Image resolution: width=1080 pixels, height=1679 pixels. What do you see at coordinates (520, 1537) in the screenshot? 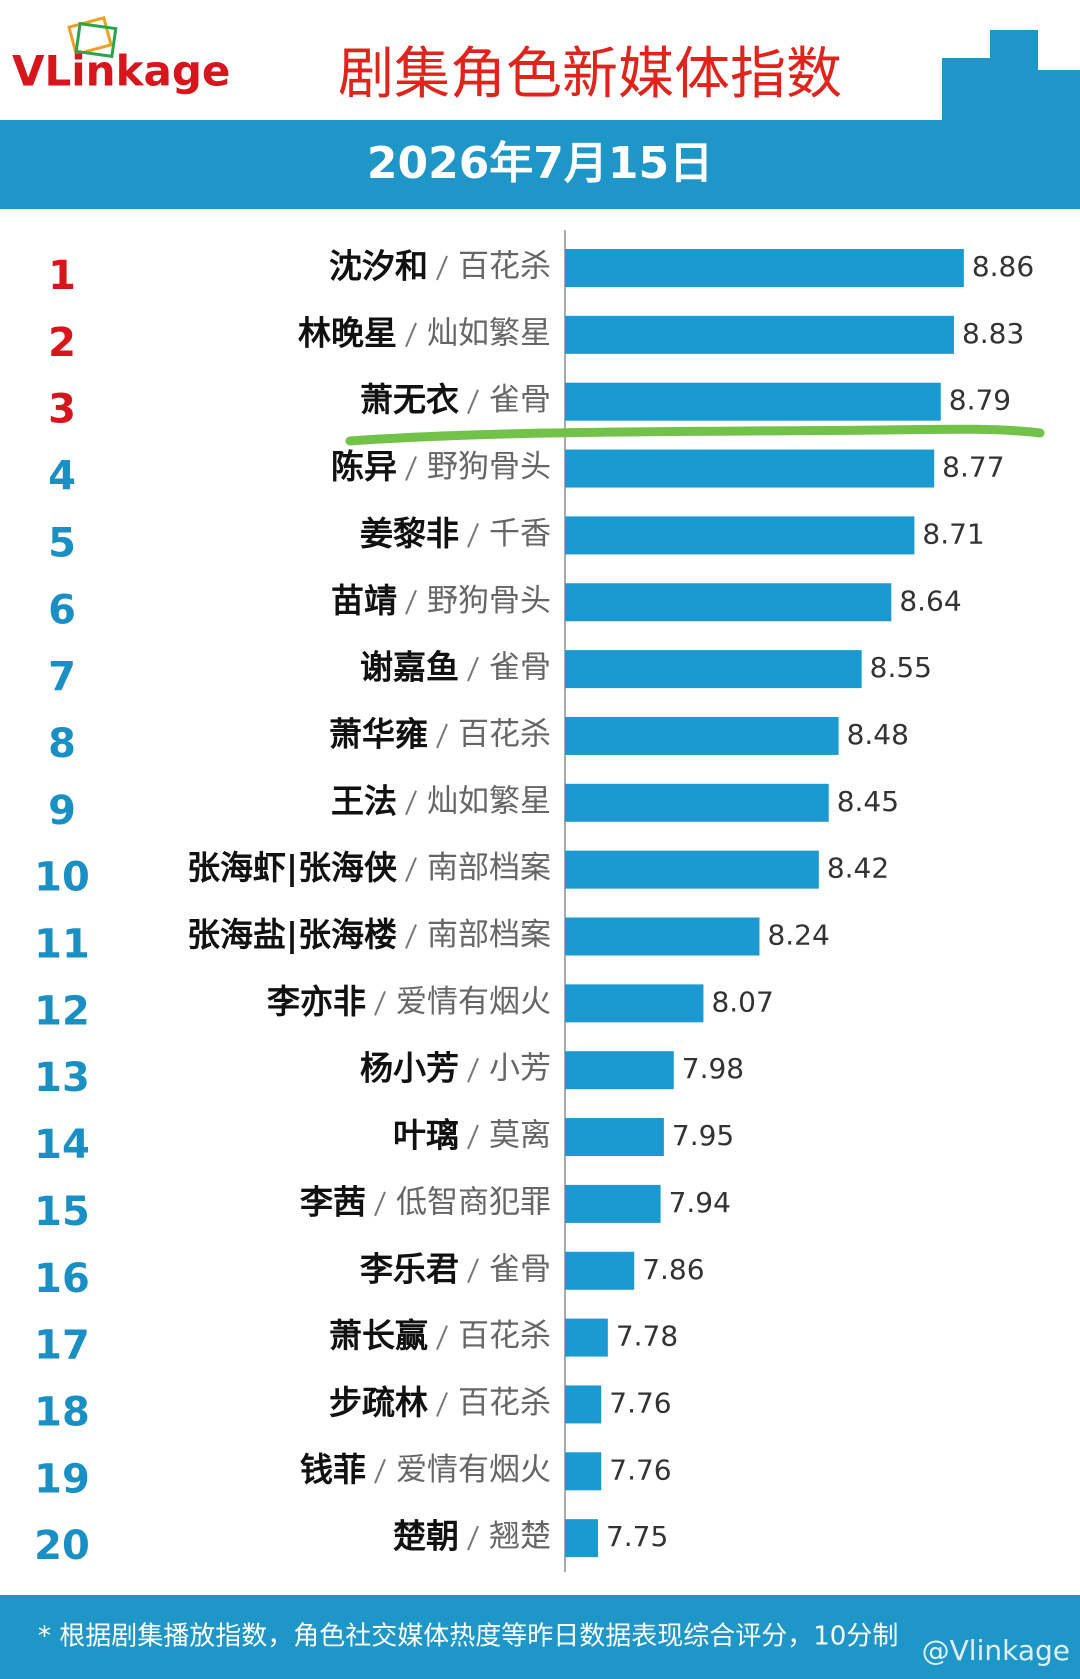
I see `drama-name: 翘楚` at bounding box center [520, 1537].